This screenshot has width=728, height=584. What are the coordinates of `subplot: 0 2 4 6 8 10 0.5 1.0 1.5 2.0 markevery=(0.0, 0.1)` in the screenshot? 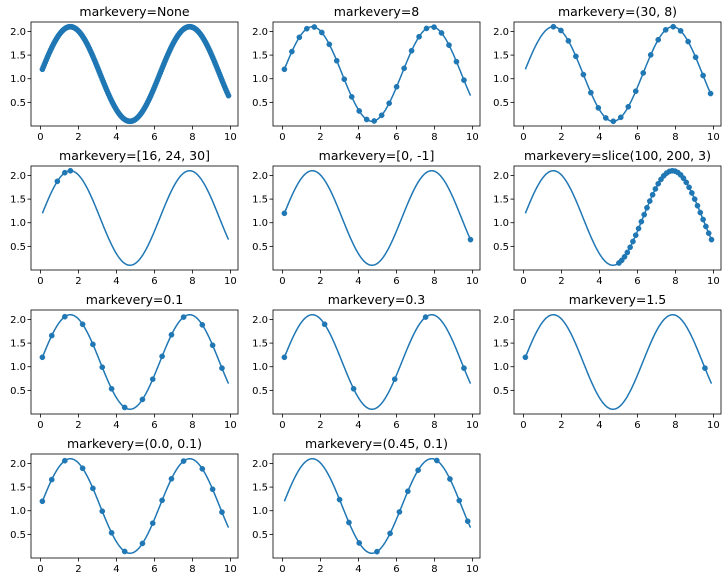 It's located at (124, 505).